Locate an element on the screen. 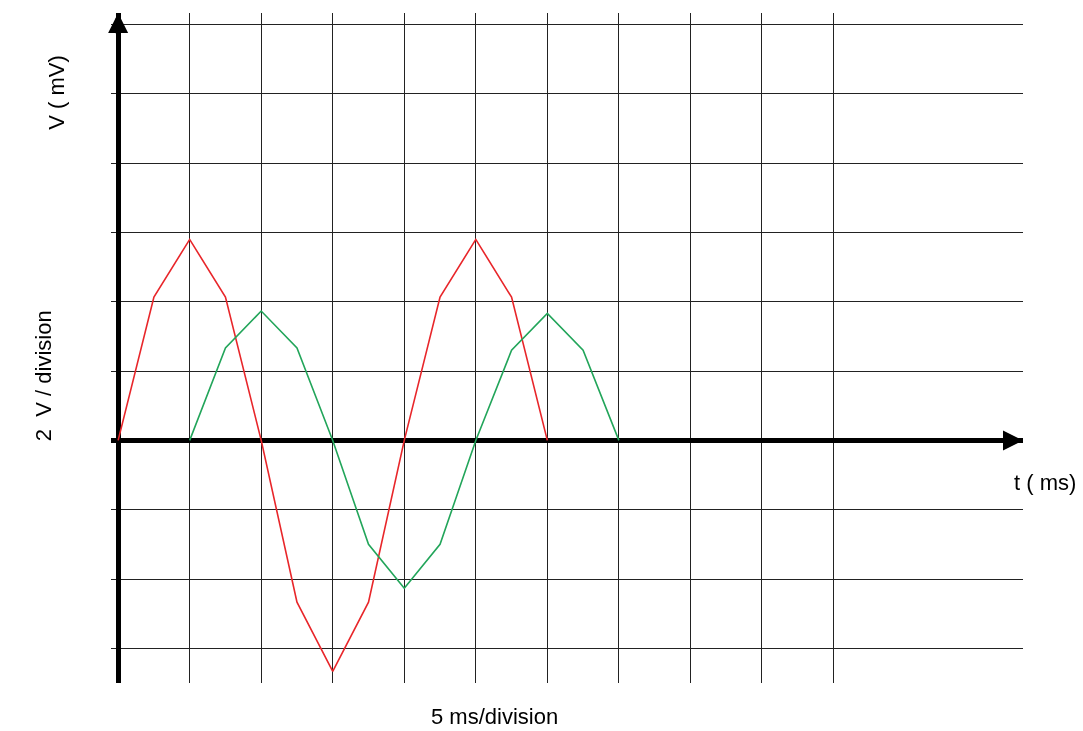 The height and width of the screenshot is (731, 1083). text: 2 V / division is located at coordinates (43, 376).